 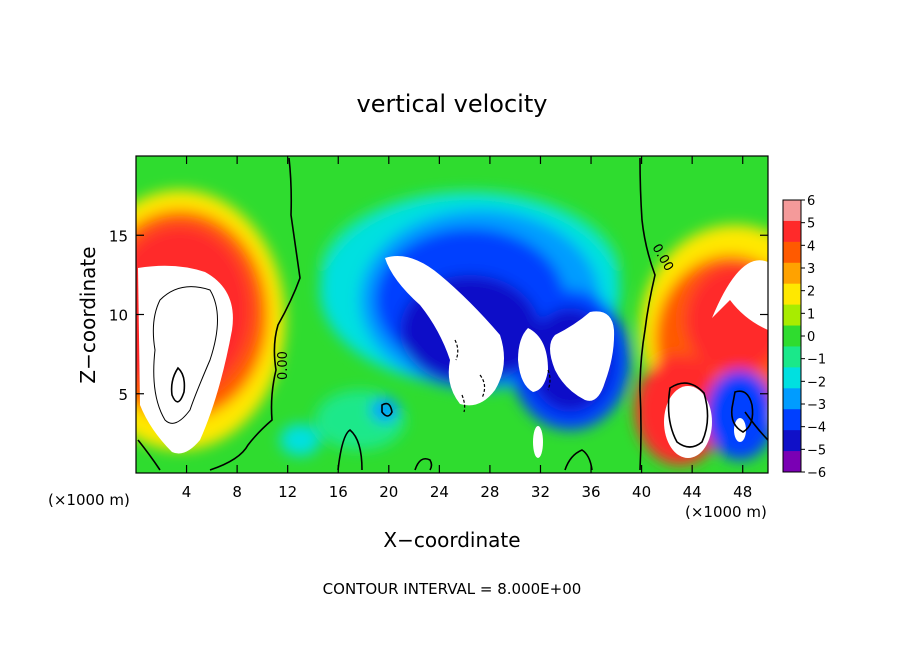 What do you see at coordinates (742, 492) in the screenshot?
I see `x-tick-label: 48` at bounding box center [742, 492].